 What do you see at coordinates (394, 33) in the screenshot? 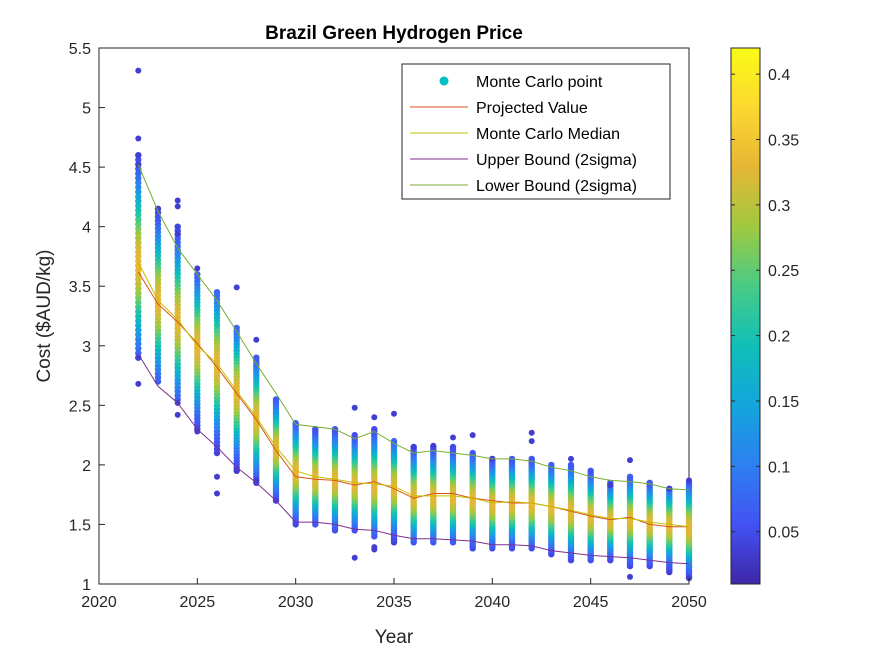
I see `chart-title: Brazil Green Hydrogen Price` at bounding box center [394, 33].